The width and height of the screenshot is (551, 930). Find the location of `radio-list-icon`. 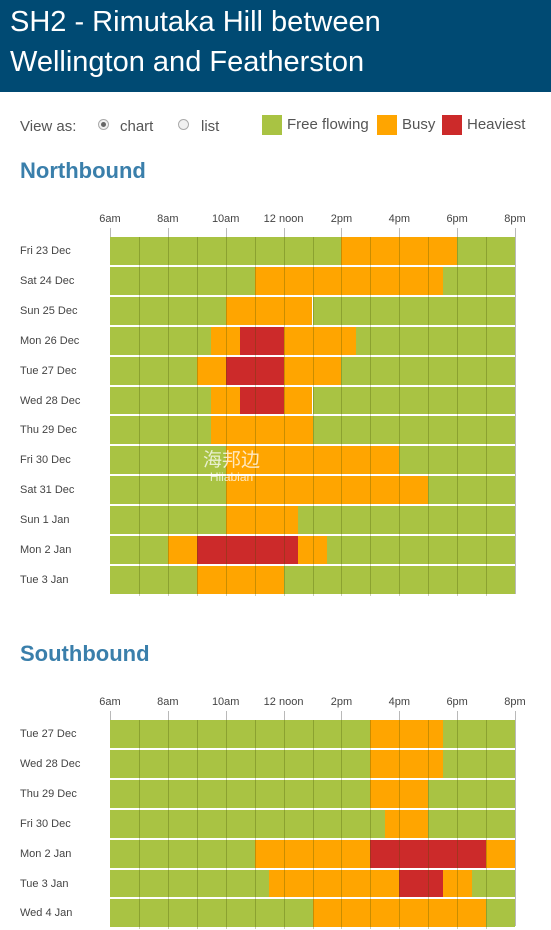

radio-list-icon is located at coordinates (183, 124).